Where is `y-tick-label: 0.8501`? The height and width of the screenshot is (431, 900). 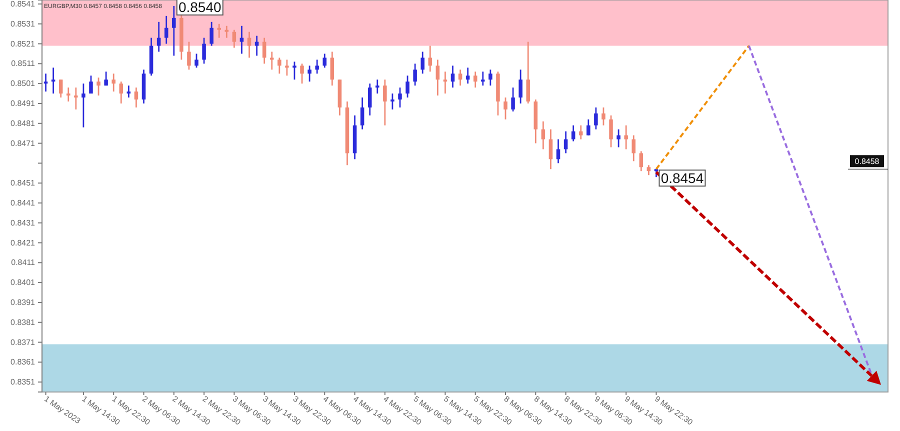 y-tick-label: 0.8501 is located at coordinates (23, 83).